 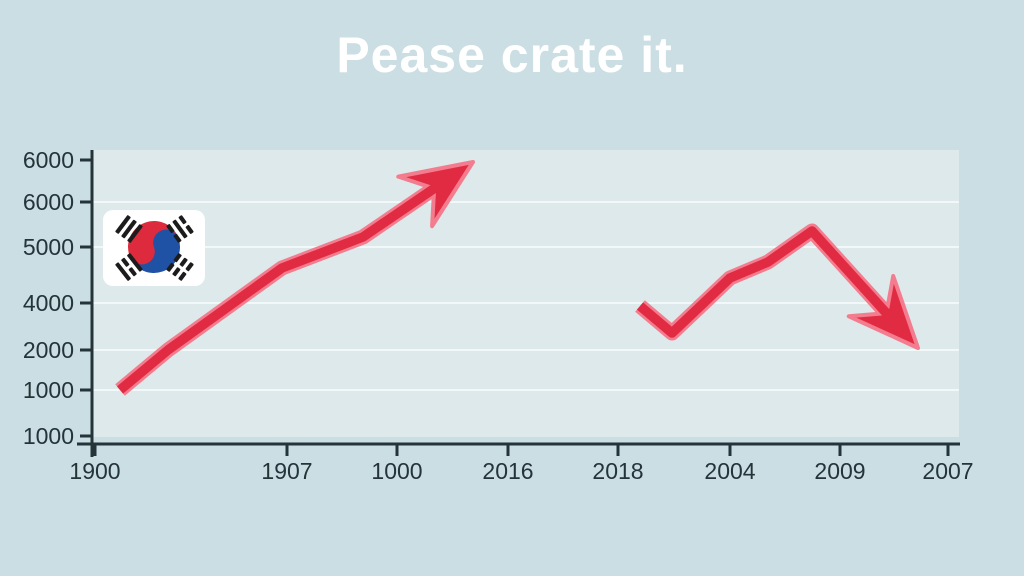 I want to click on y-tick-label: 2000, so click(x=48, y=350).